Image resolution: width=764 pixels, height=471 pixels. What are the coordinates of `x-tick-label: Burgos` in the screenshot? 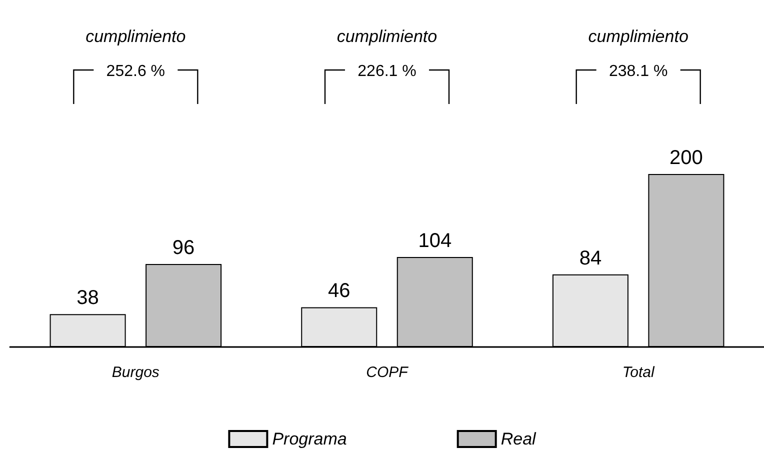 It's located at (136, 372).